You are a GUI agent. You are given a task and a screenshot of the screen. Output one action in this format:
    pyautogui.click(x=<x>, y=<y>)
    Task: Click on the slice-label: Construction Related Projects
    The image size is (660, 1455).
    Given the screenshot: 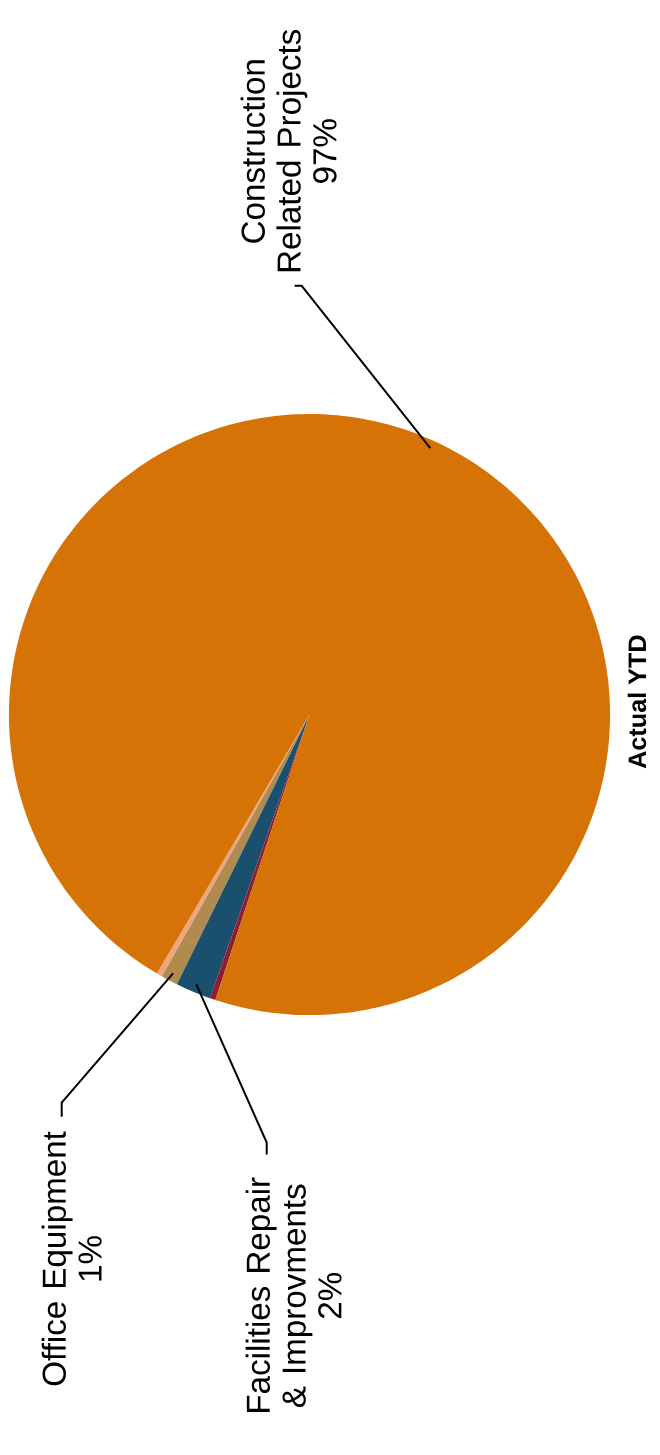 What is the action you would take?
    pyautogui.click(x=274, y=150)
    